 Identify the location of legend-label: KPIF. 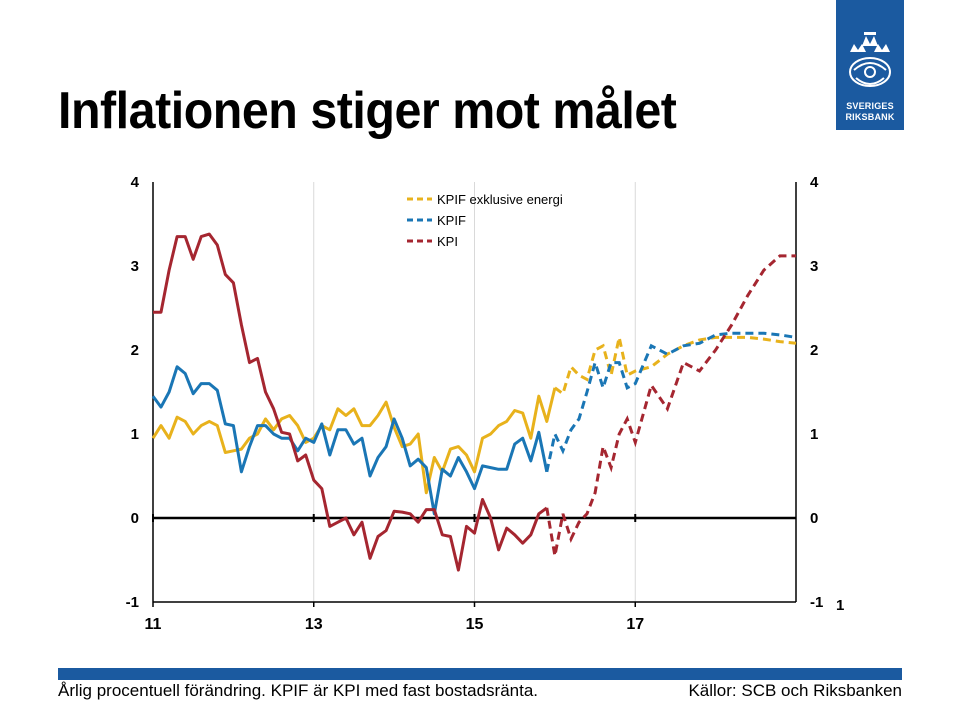
(451, 220).